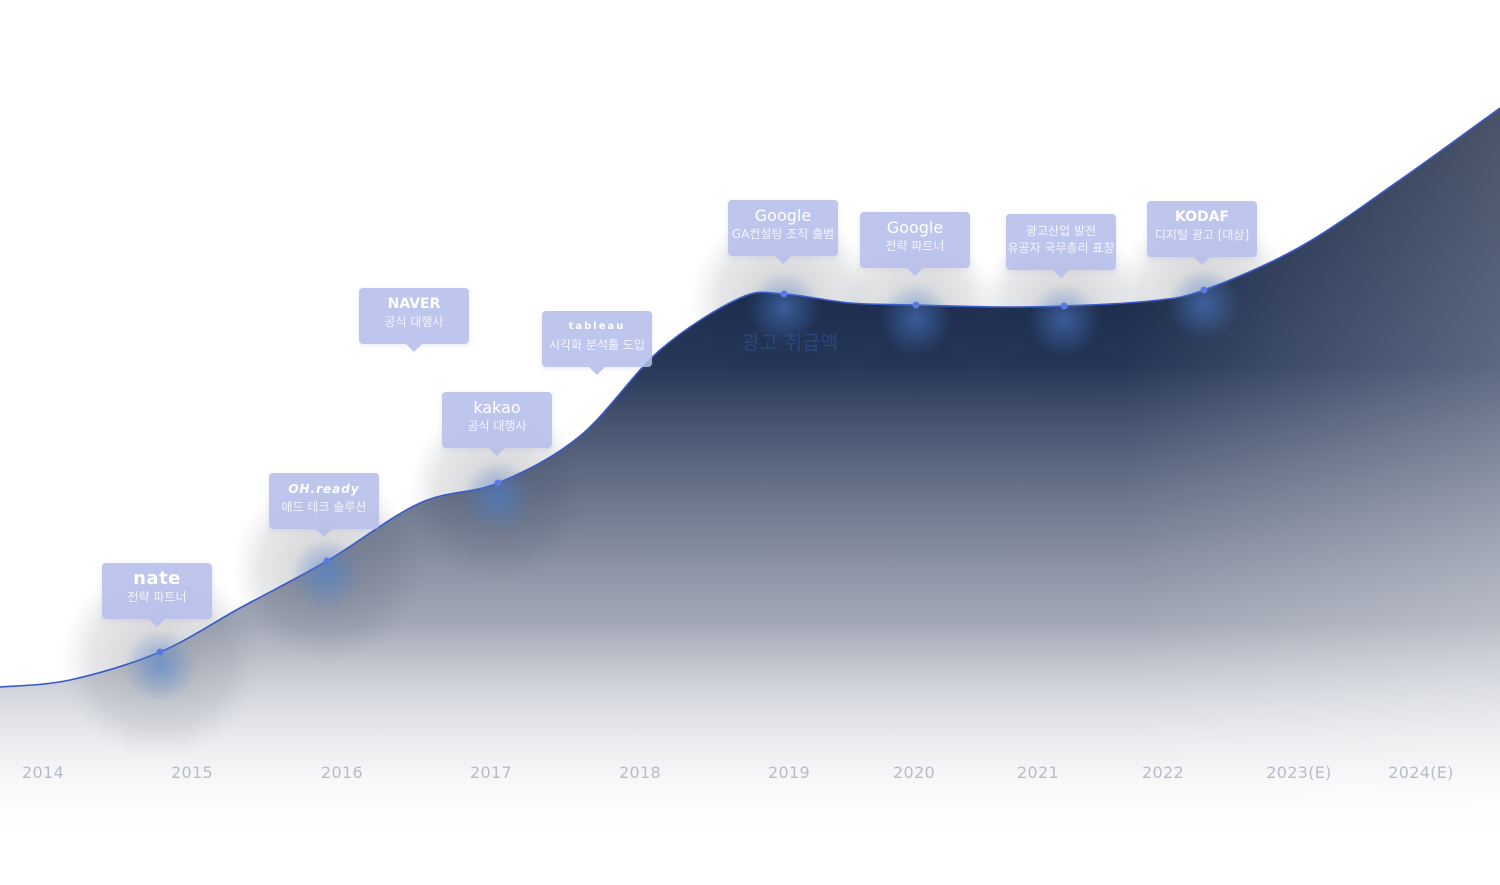 The image size is (1500, 885). What do you see at coordinates (43, 772) in the screenshot?
I see `x-tick-label: 2014` at bounding box center [43, 772].